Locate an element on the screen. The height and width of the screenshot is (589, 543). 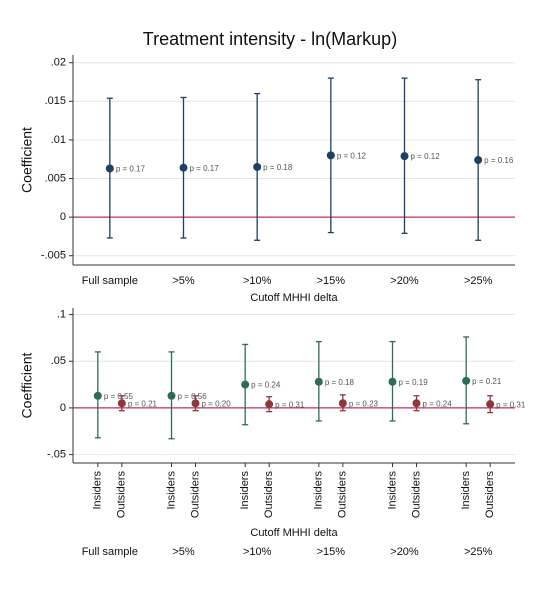
y-tick-label: .05 is located at coordinates (58, 361).